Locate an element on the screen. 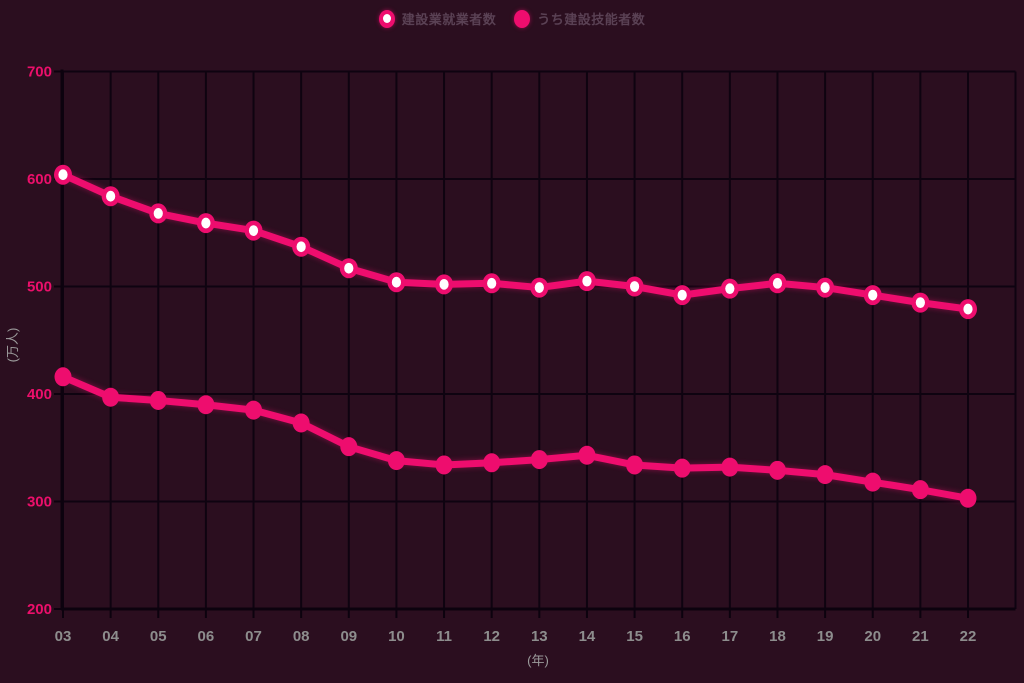  svg-text: 700 is located at coordinates (39, 72).